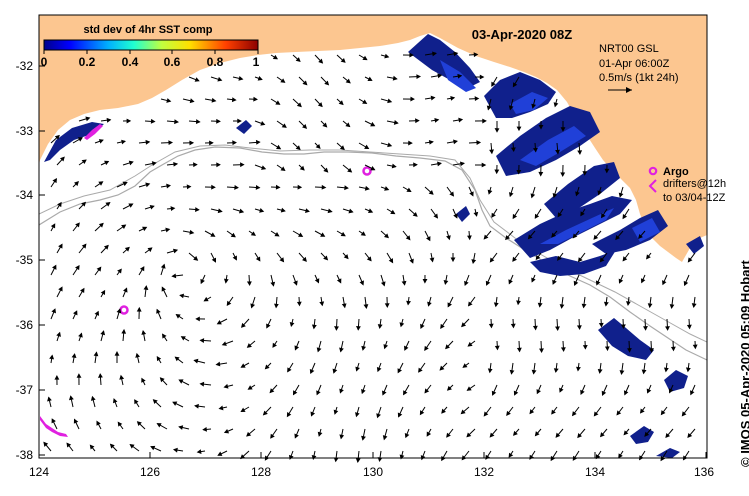 This screenshot has height=496, width=749. Describe the element at coordinates (172, 62) in the screenshot. I see `colorbar-tick: 0.6` at that location.